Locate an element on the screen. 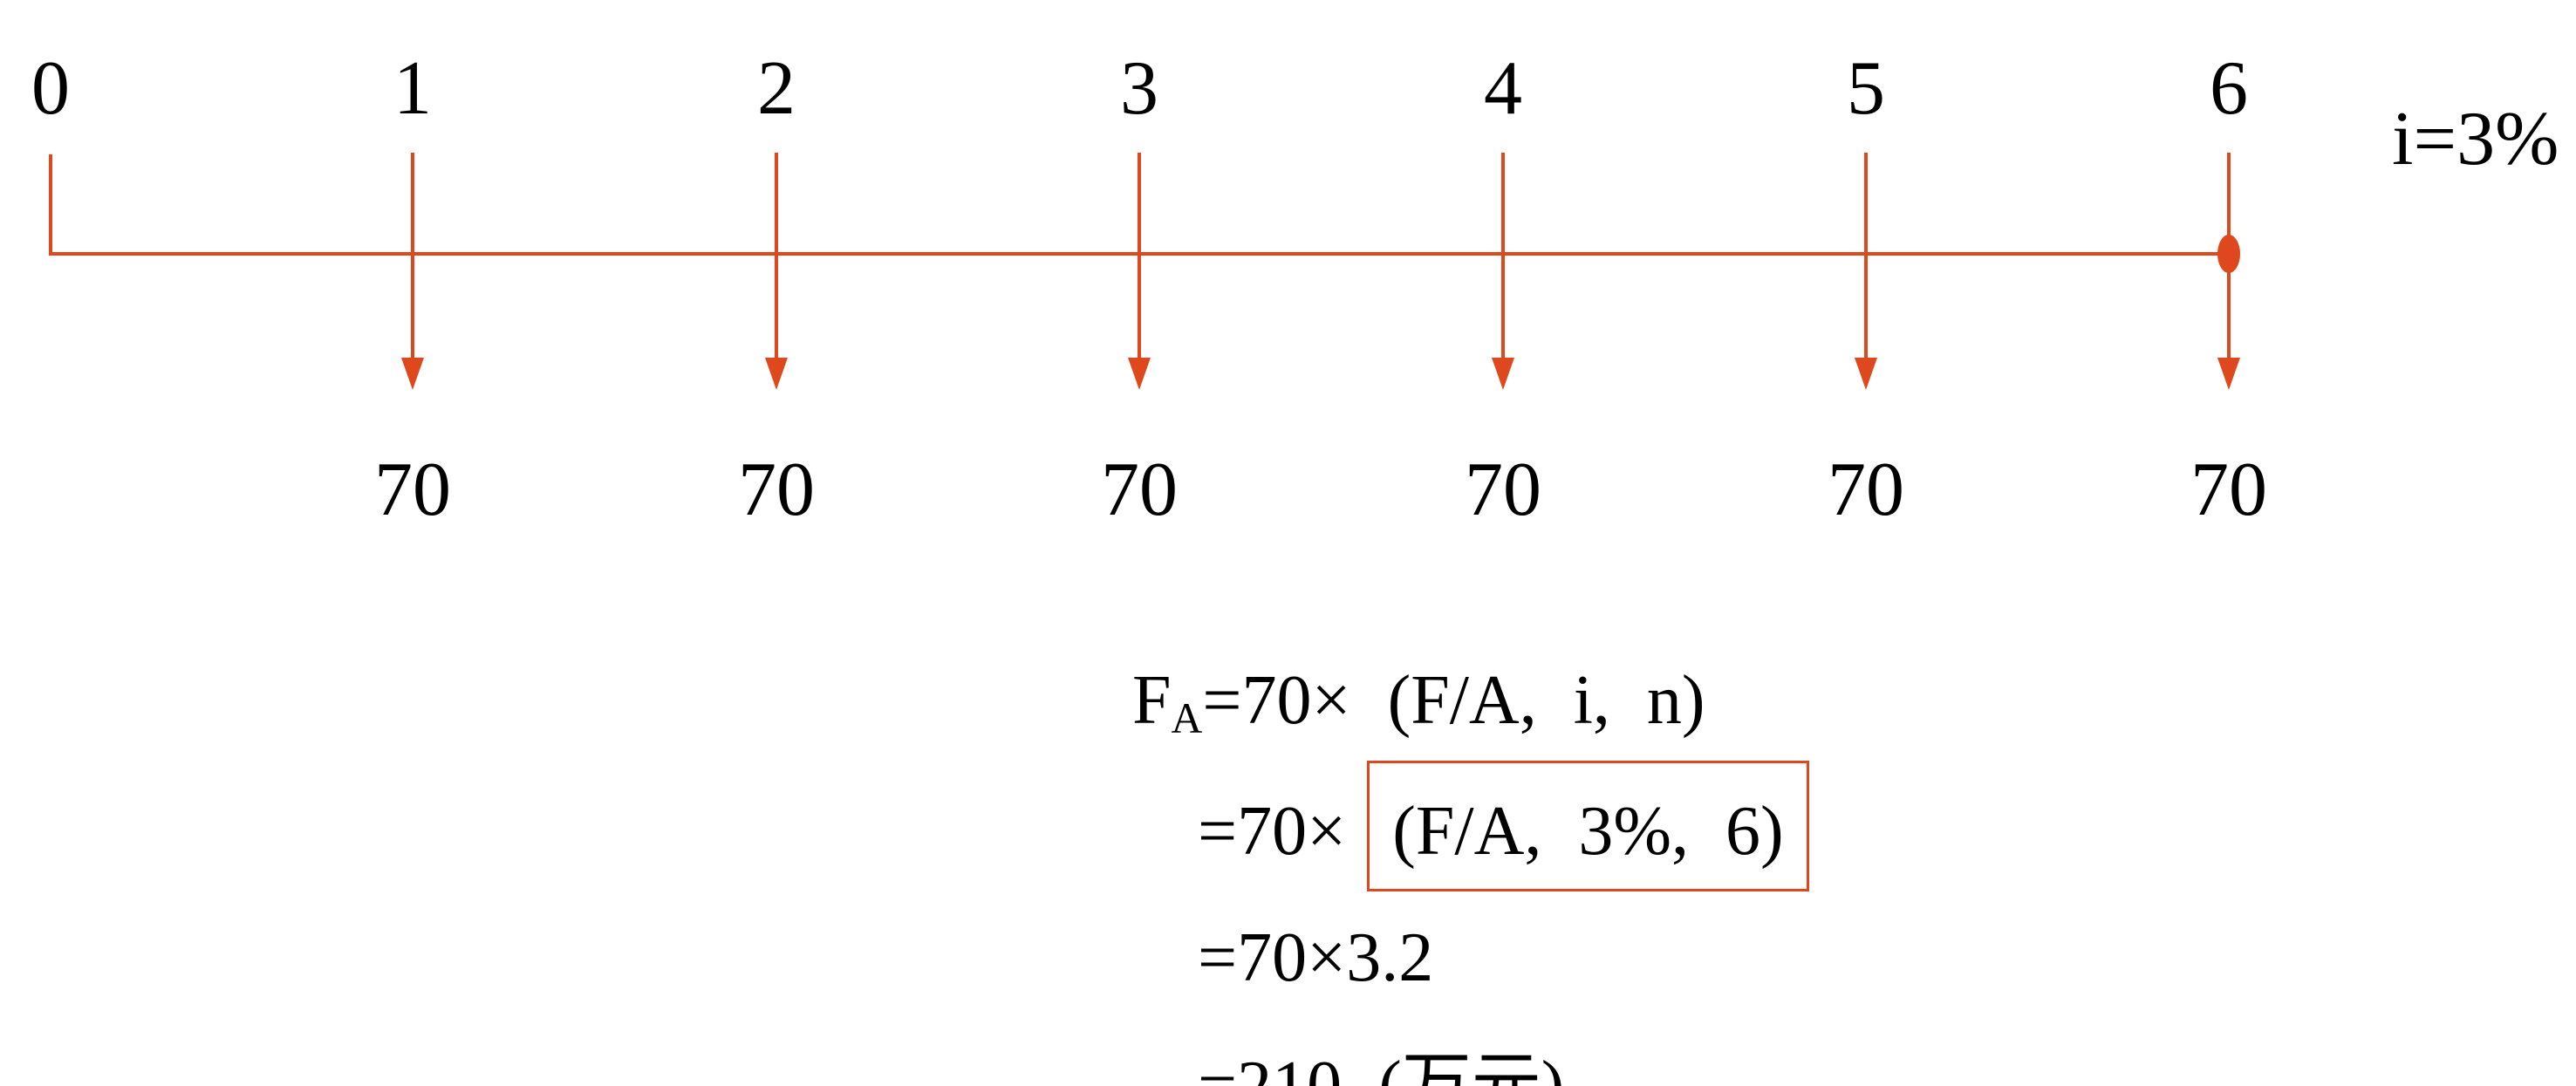  formula-line-3: =70×3.2 is located at coordinates (1242, 957).